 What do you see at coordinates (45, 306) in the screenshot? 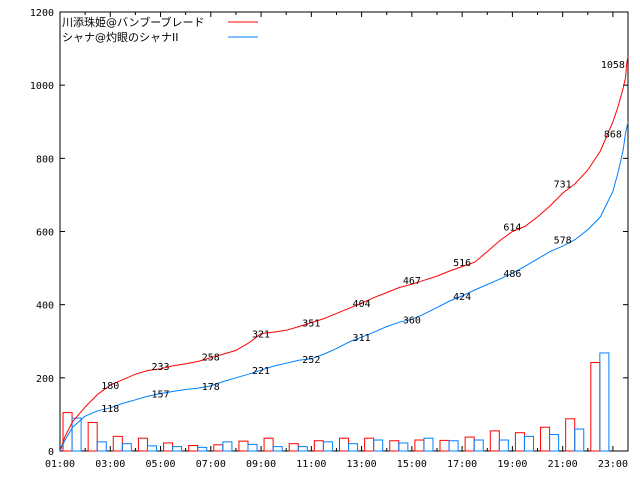
I see `y-tick-label: 400` at bounding box center [45, 306].